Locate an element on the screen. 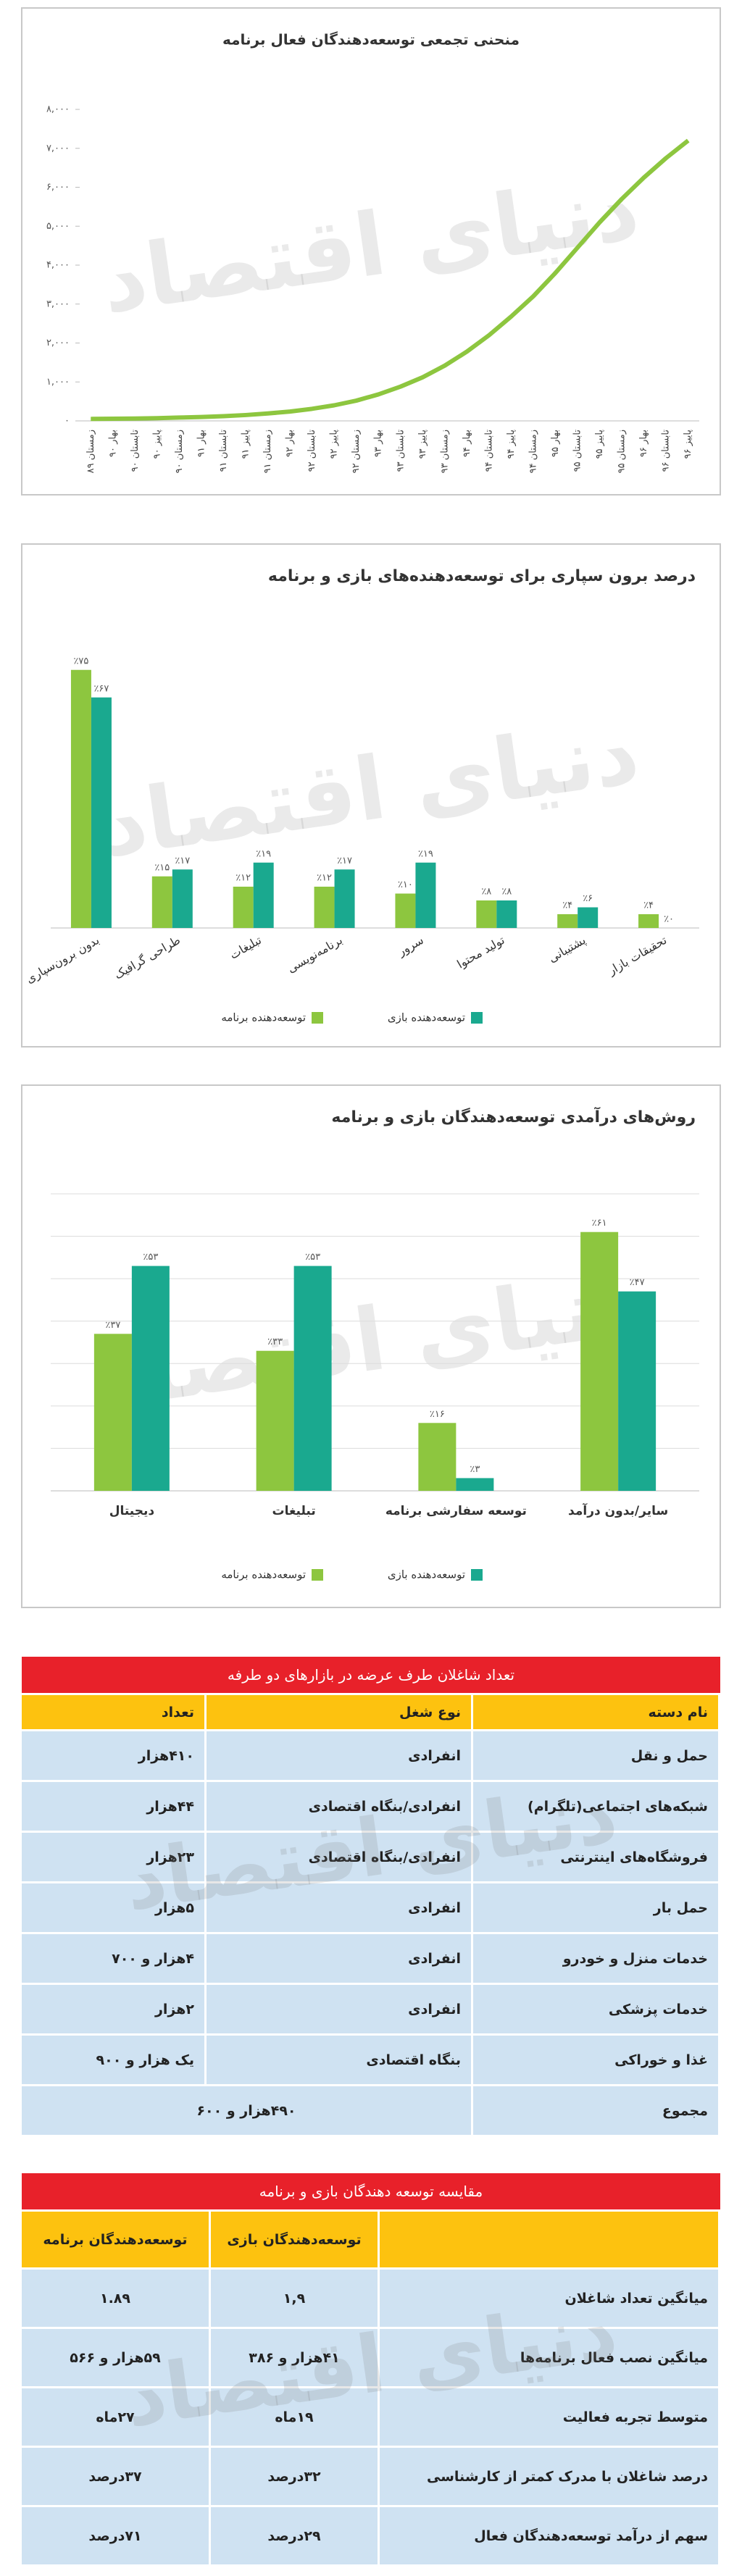  x-tick-label: تبلیغات is located at coordinates (294, 1511).